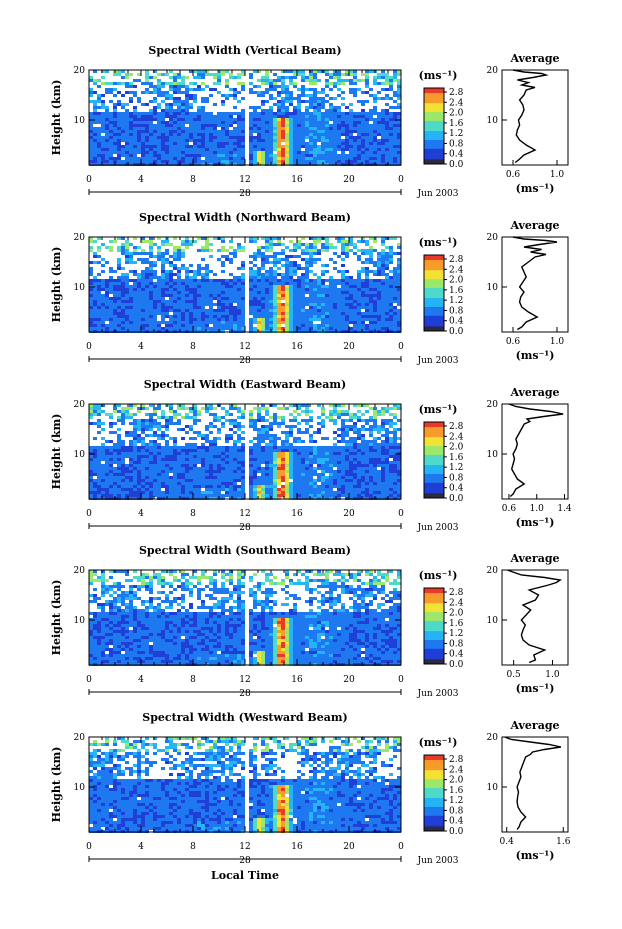 The image size is (622, 929). Describe the element at coordinates (245, 217) in the screenshot. I see `panel-title: Spectral Width (Northward Beam)` at that location.